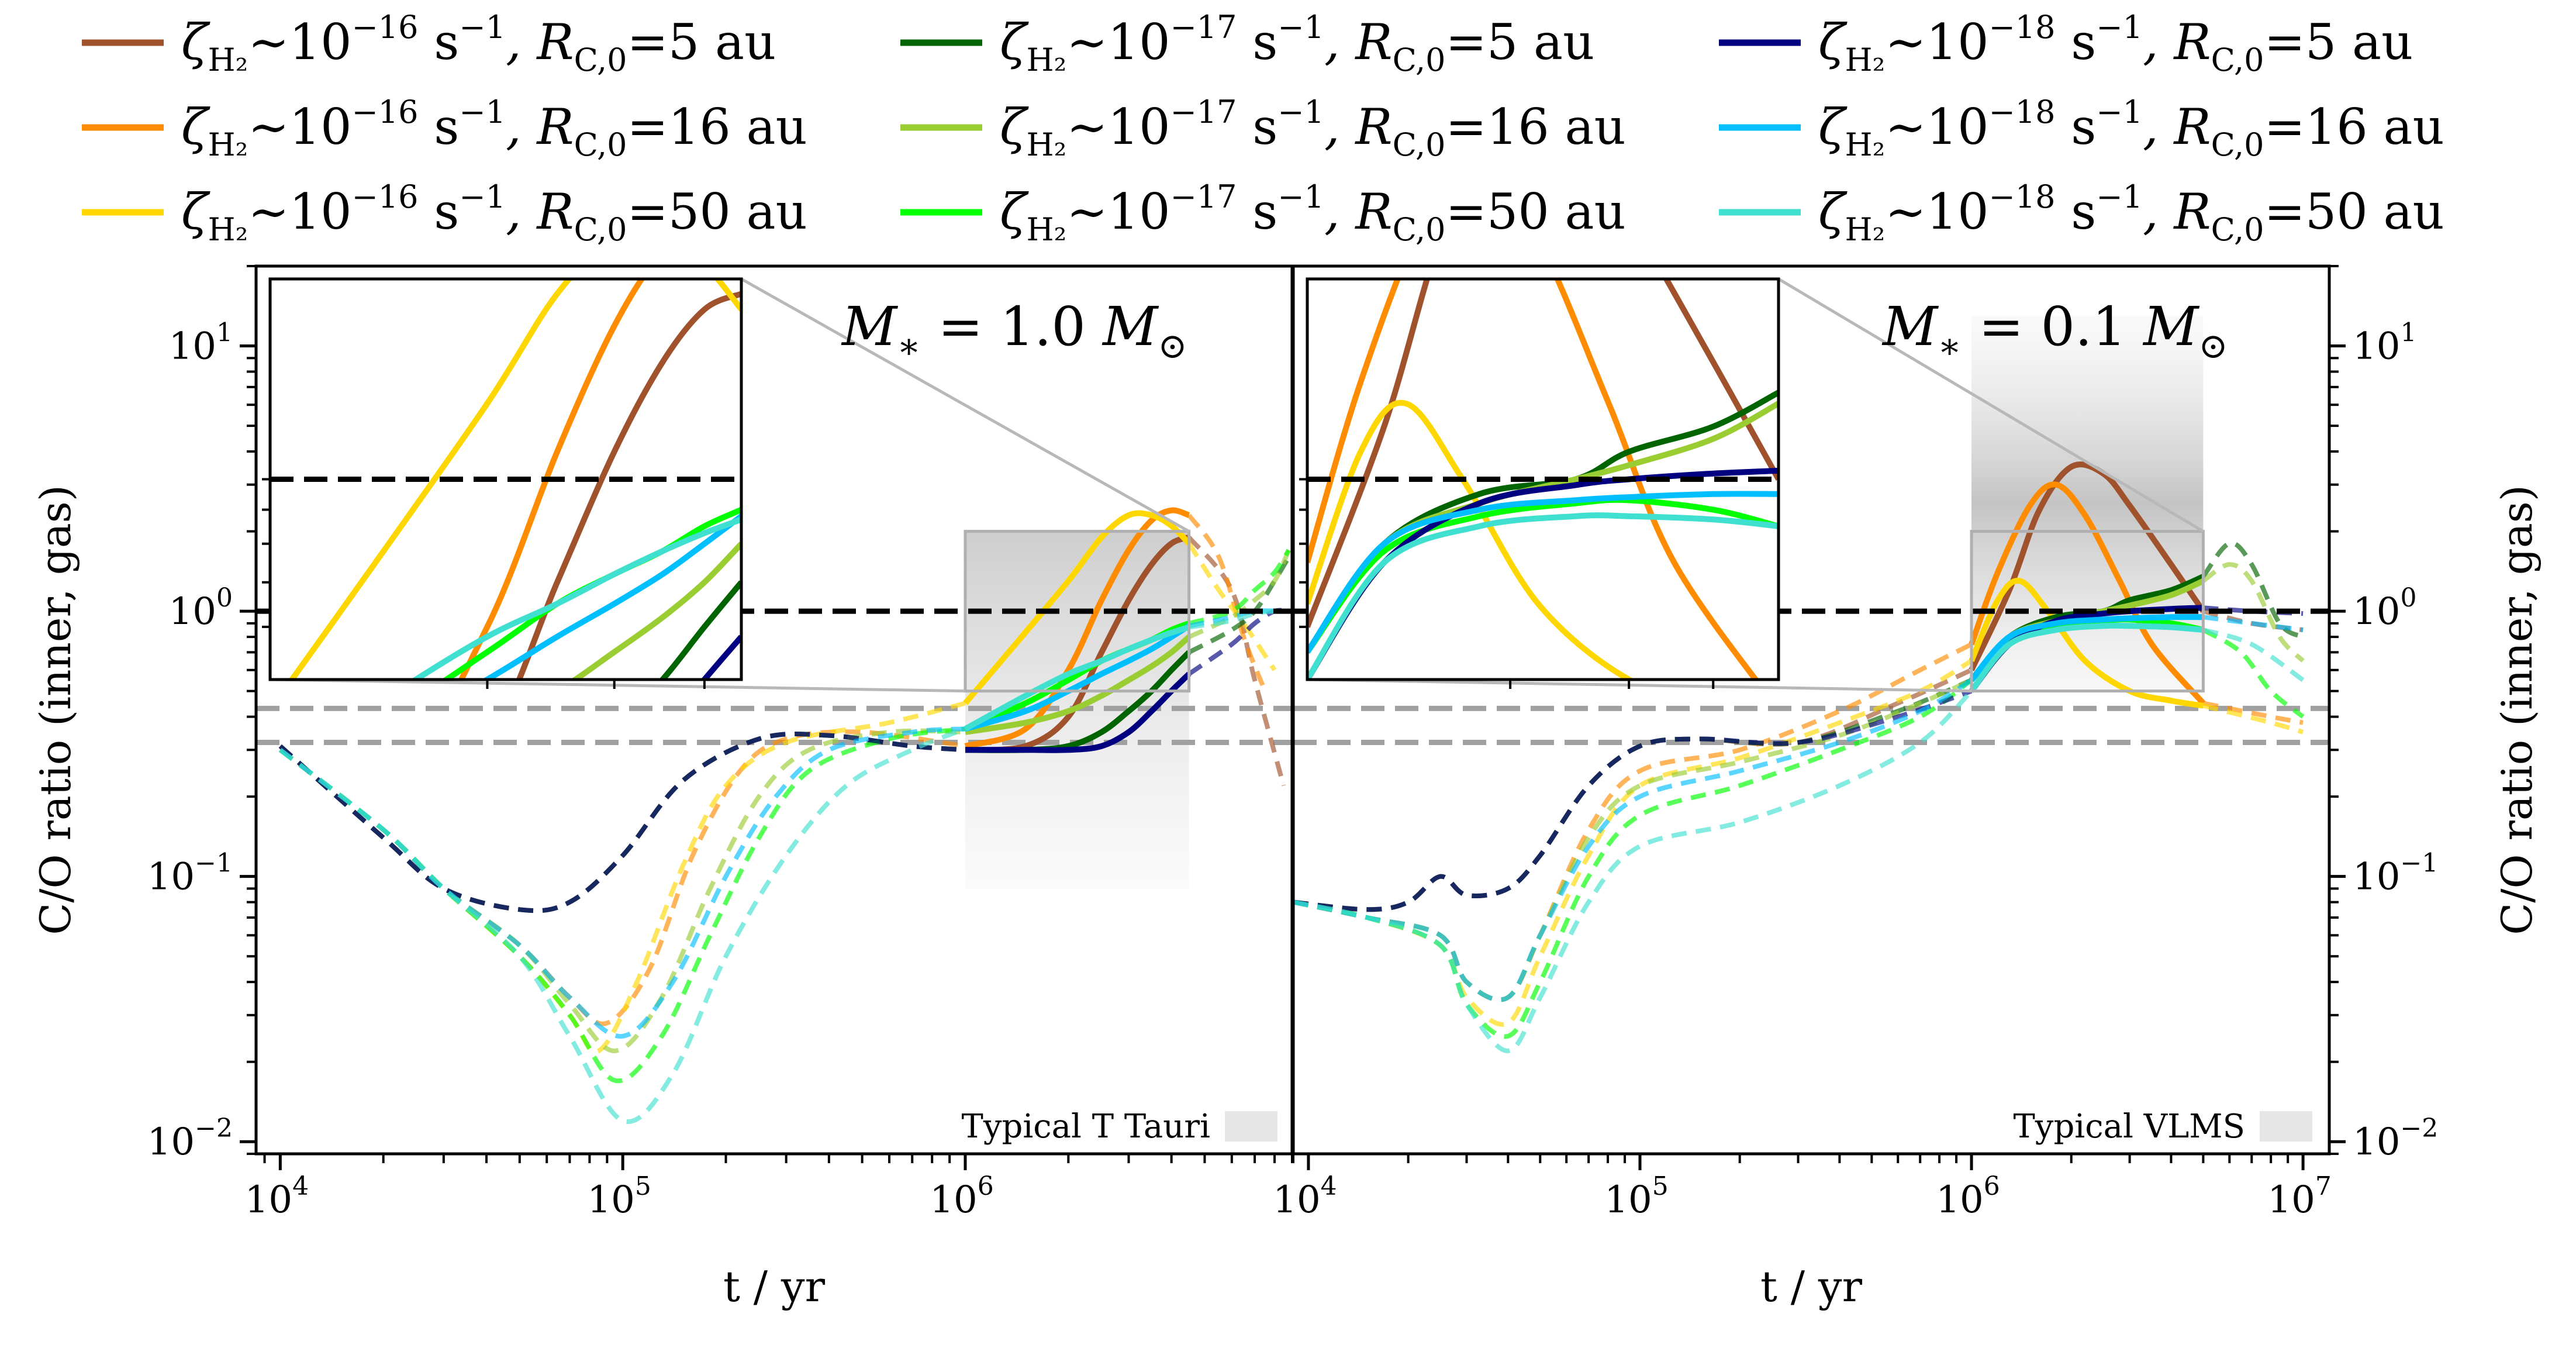 The width and height of the screenshot is (2576, 1355). Describe the element at coordinates (1968, 1196) in the screenshot. I see `x-tick-label: 10⁶` at that location.